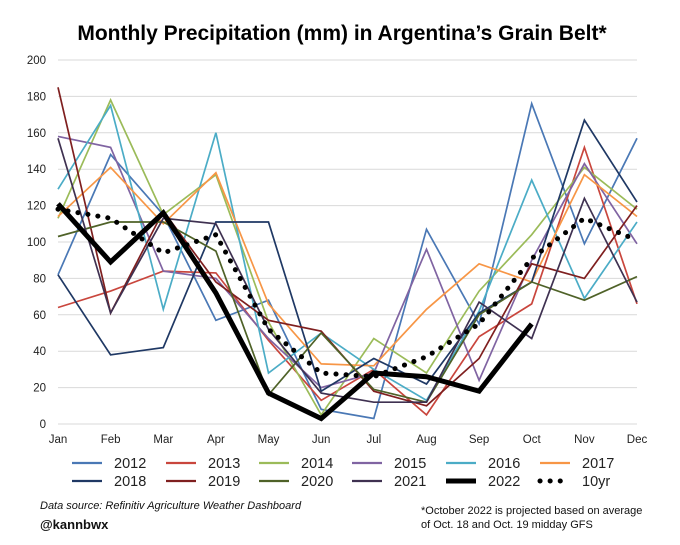 This screenshot has width=680, height=545. What do you see at coordinates (39, 352) in the screenshot?
I see `y-tick-label: 40` at bounding box center [39, 352].